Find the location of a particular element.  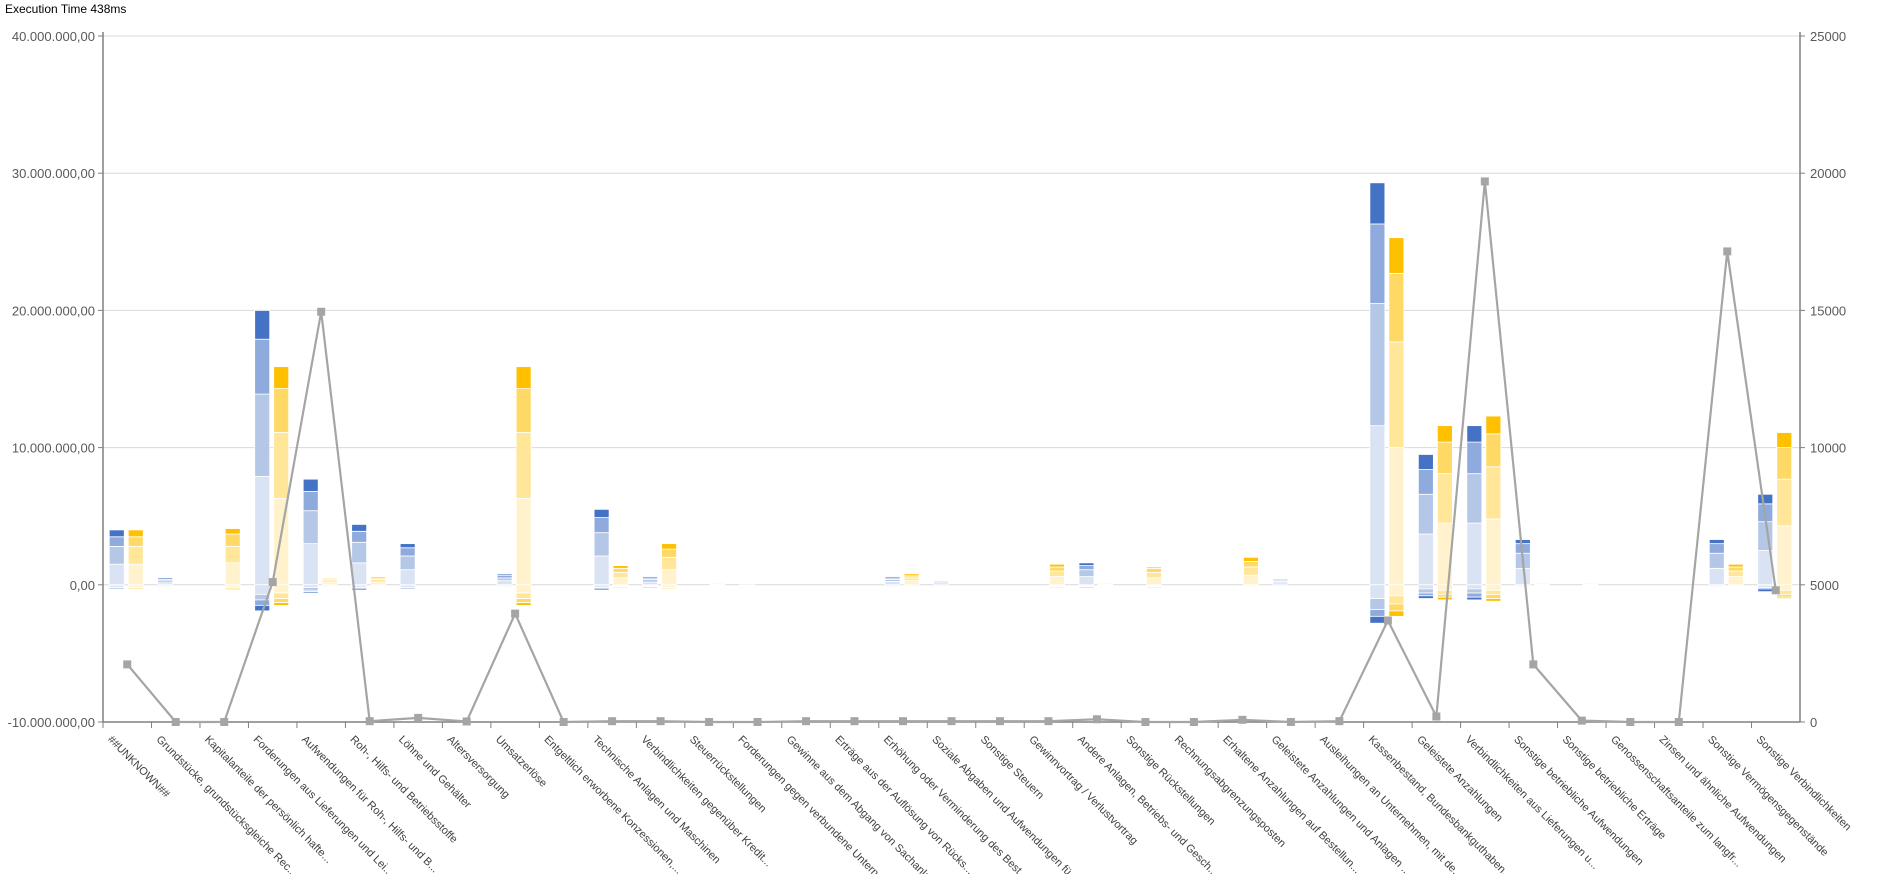

y2-tick-label: 0 is located at coordinates (1813, 722).